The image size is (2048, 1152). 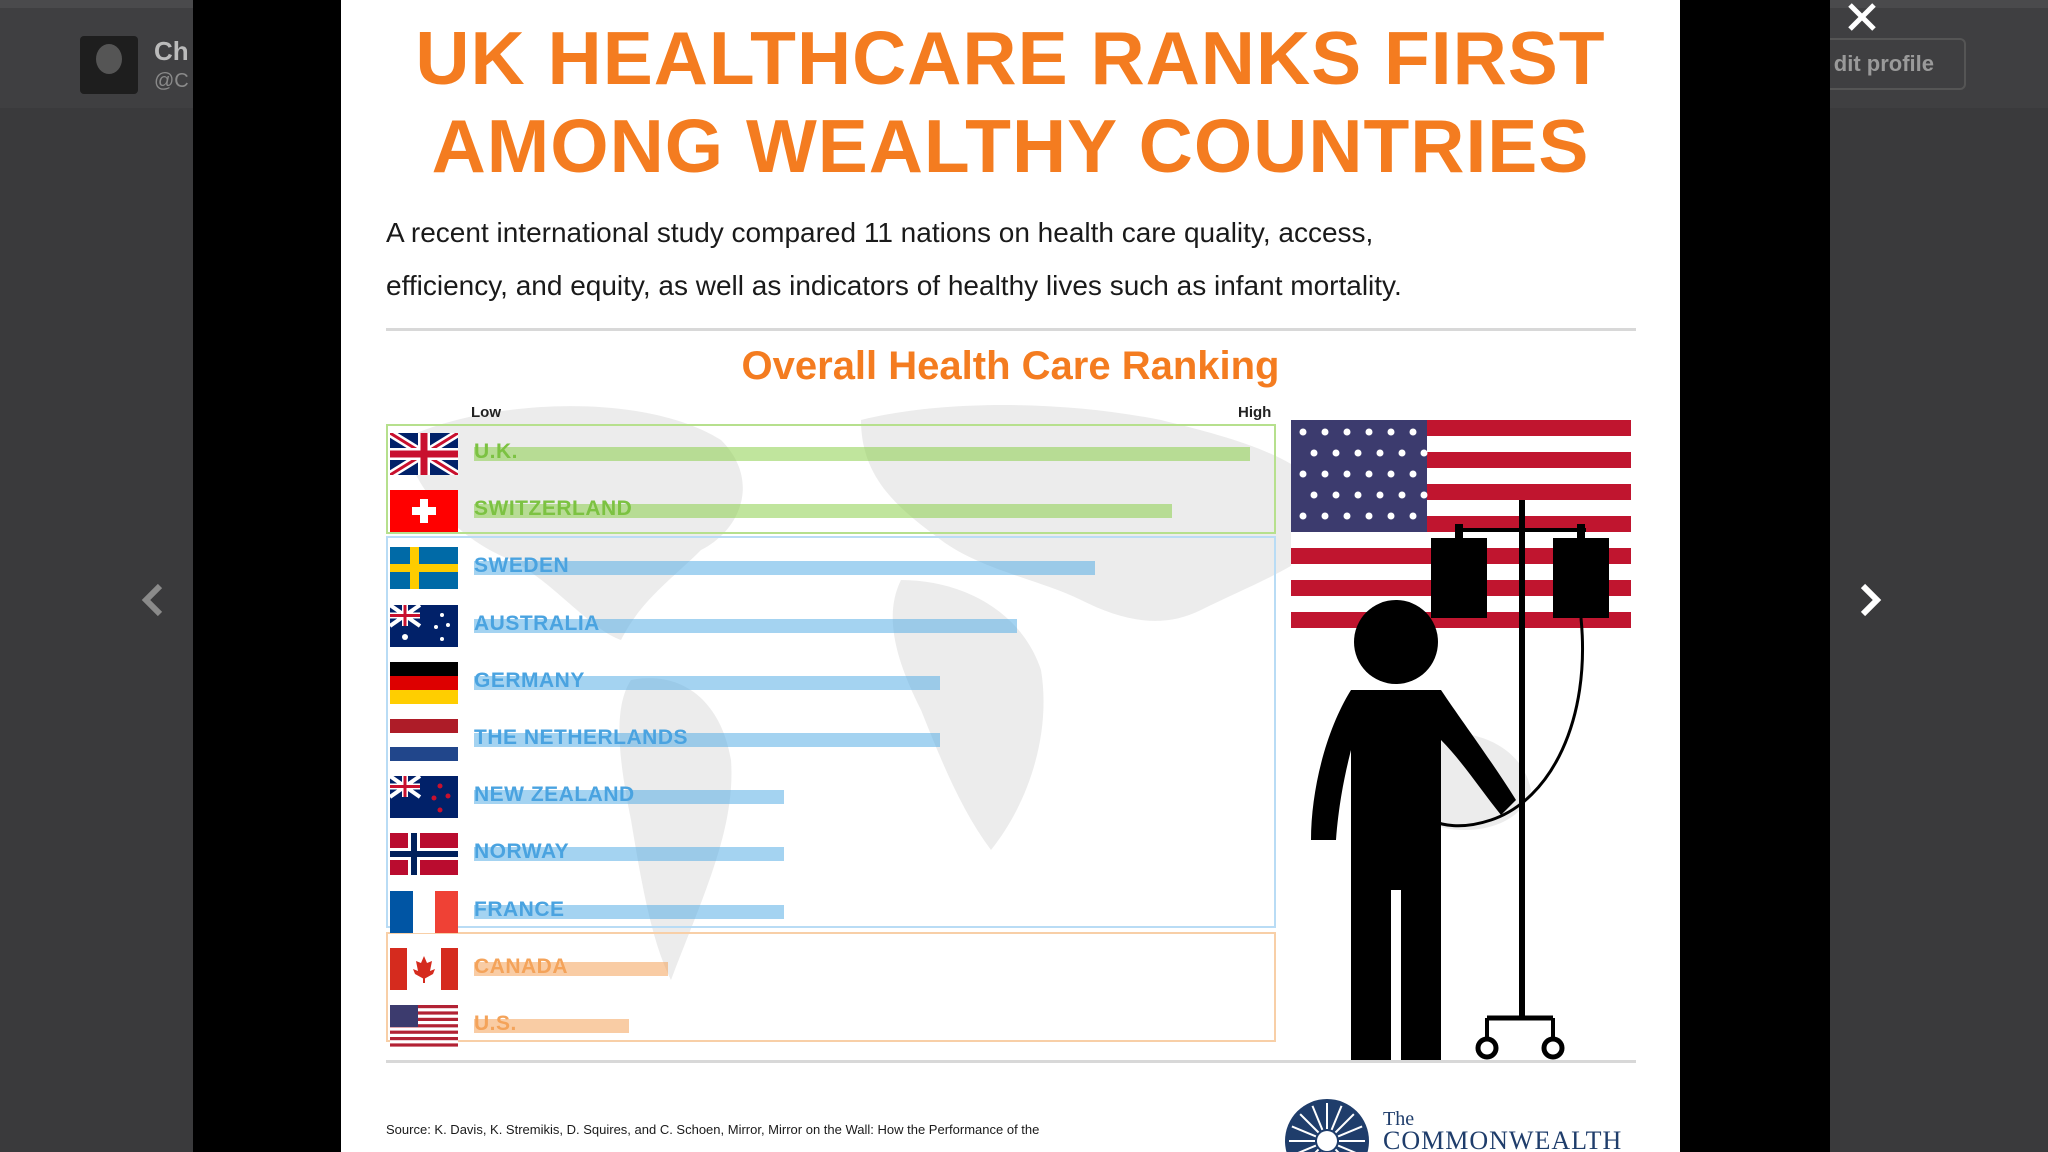 I want to click on switzerland-flag-icon, so click(x=424, y=511).